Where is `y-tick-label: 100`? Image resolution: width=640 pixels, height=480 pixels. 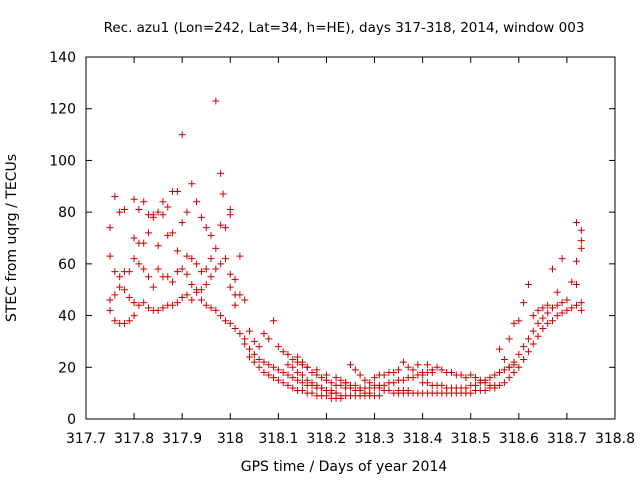
y-tick-label: 100 is located at coordinates (62, 161).